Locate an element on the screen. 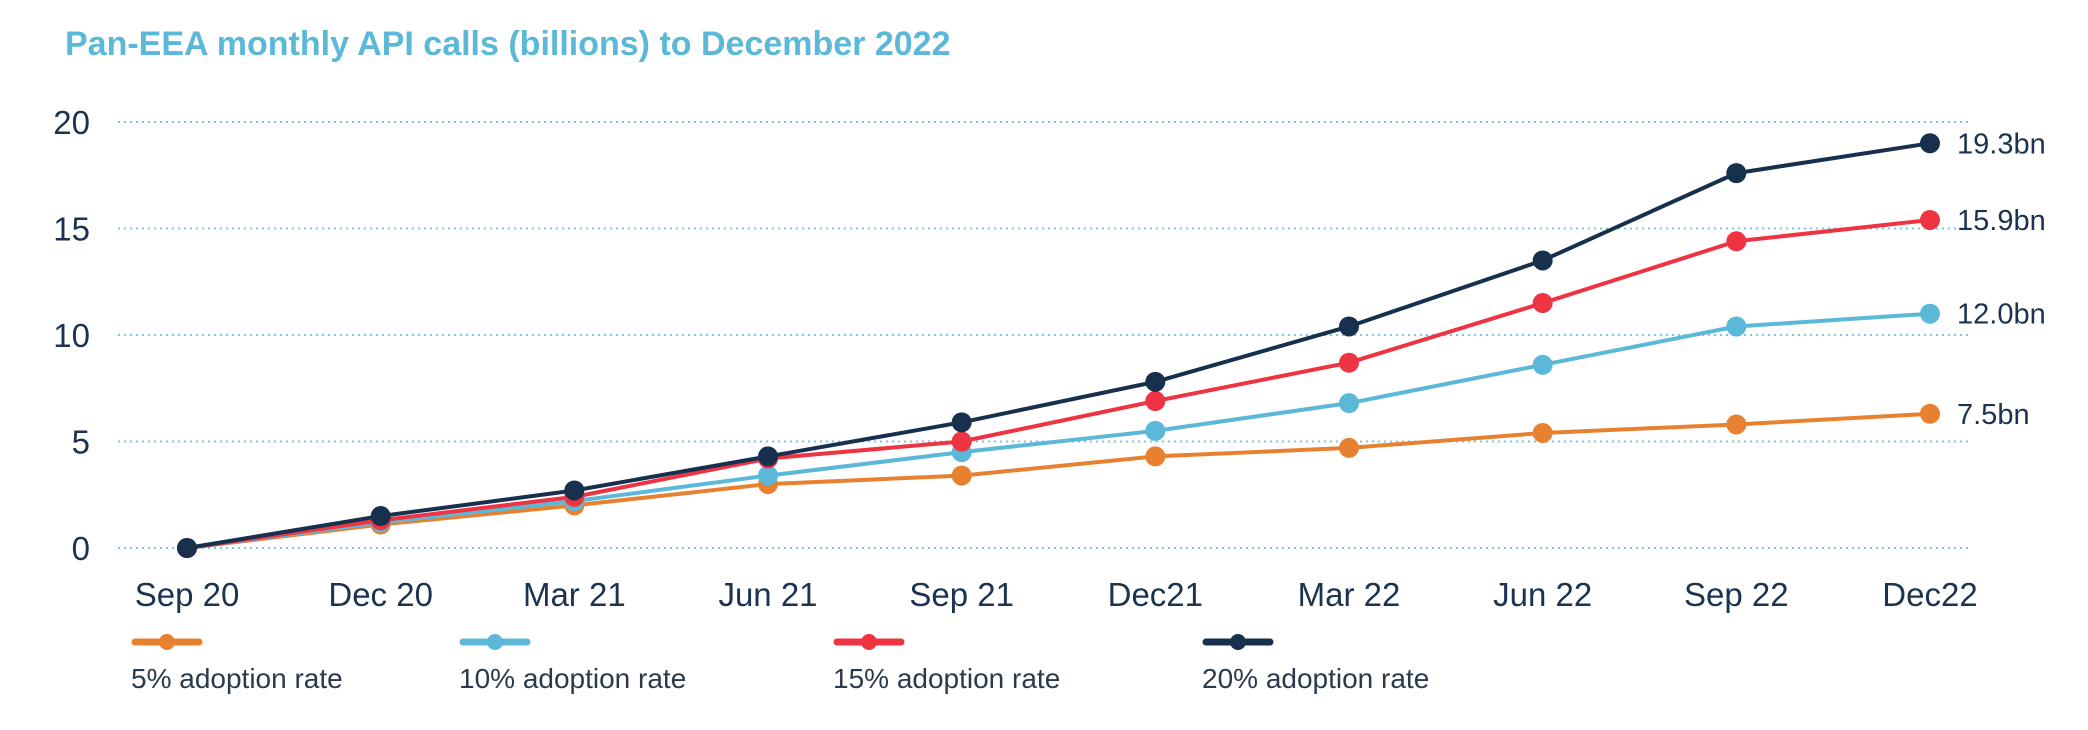 The image size is (2088, 730). end-label: 19.3bn is located at coordinates (2001, 144).